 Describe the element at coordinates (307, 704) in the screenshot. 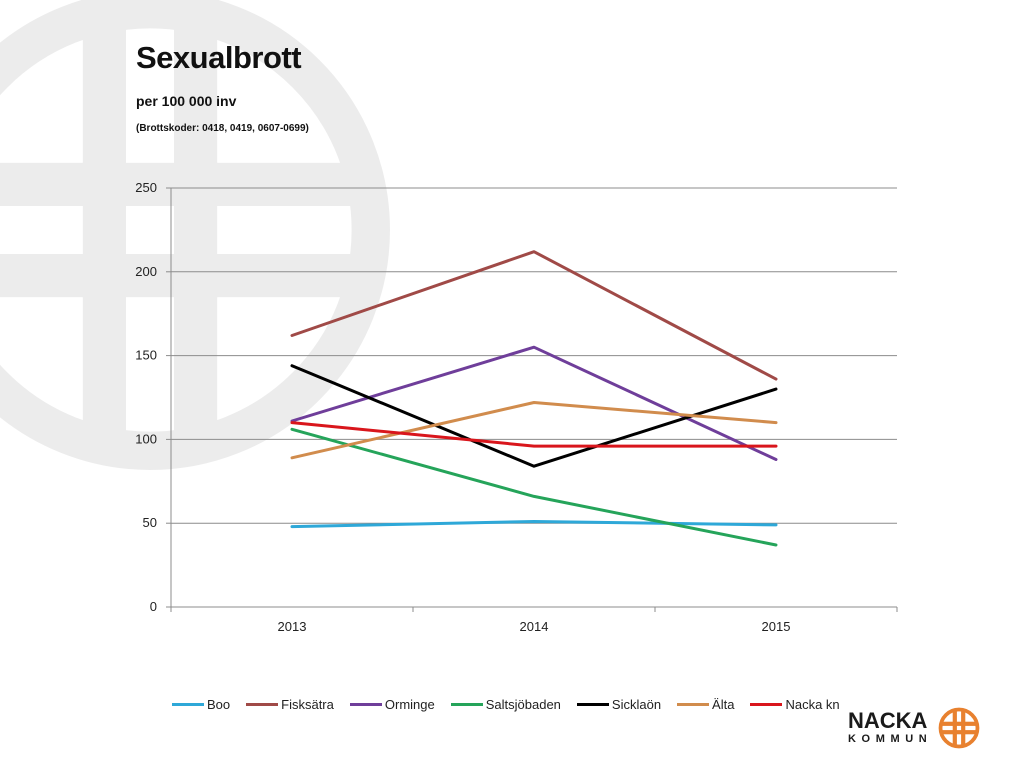

I see `legend-label: Fisksätra` at that location.